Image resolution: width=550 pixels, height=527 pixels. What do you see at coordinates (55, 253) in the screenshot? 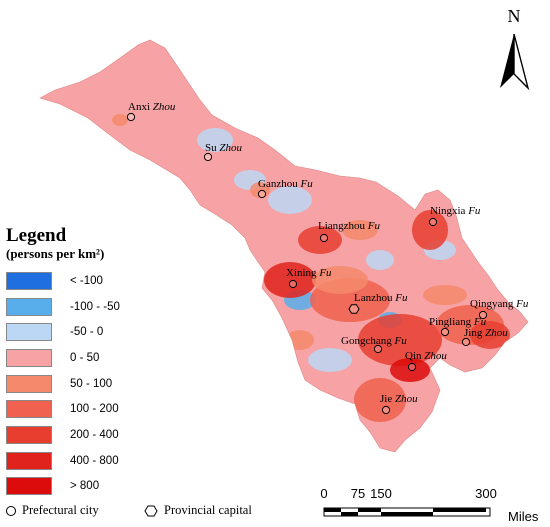
I see `legend-subtitle: (persons per km²)` at bounding box center [55, 253].